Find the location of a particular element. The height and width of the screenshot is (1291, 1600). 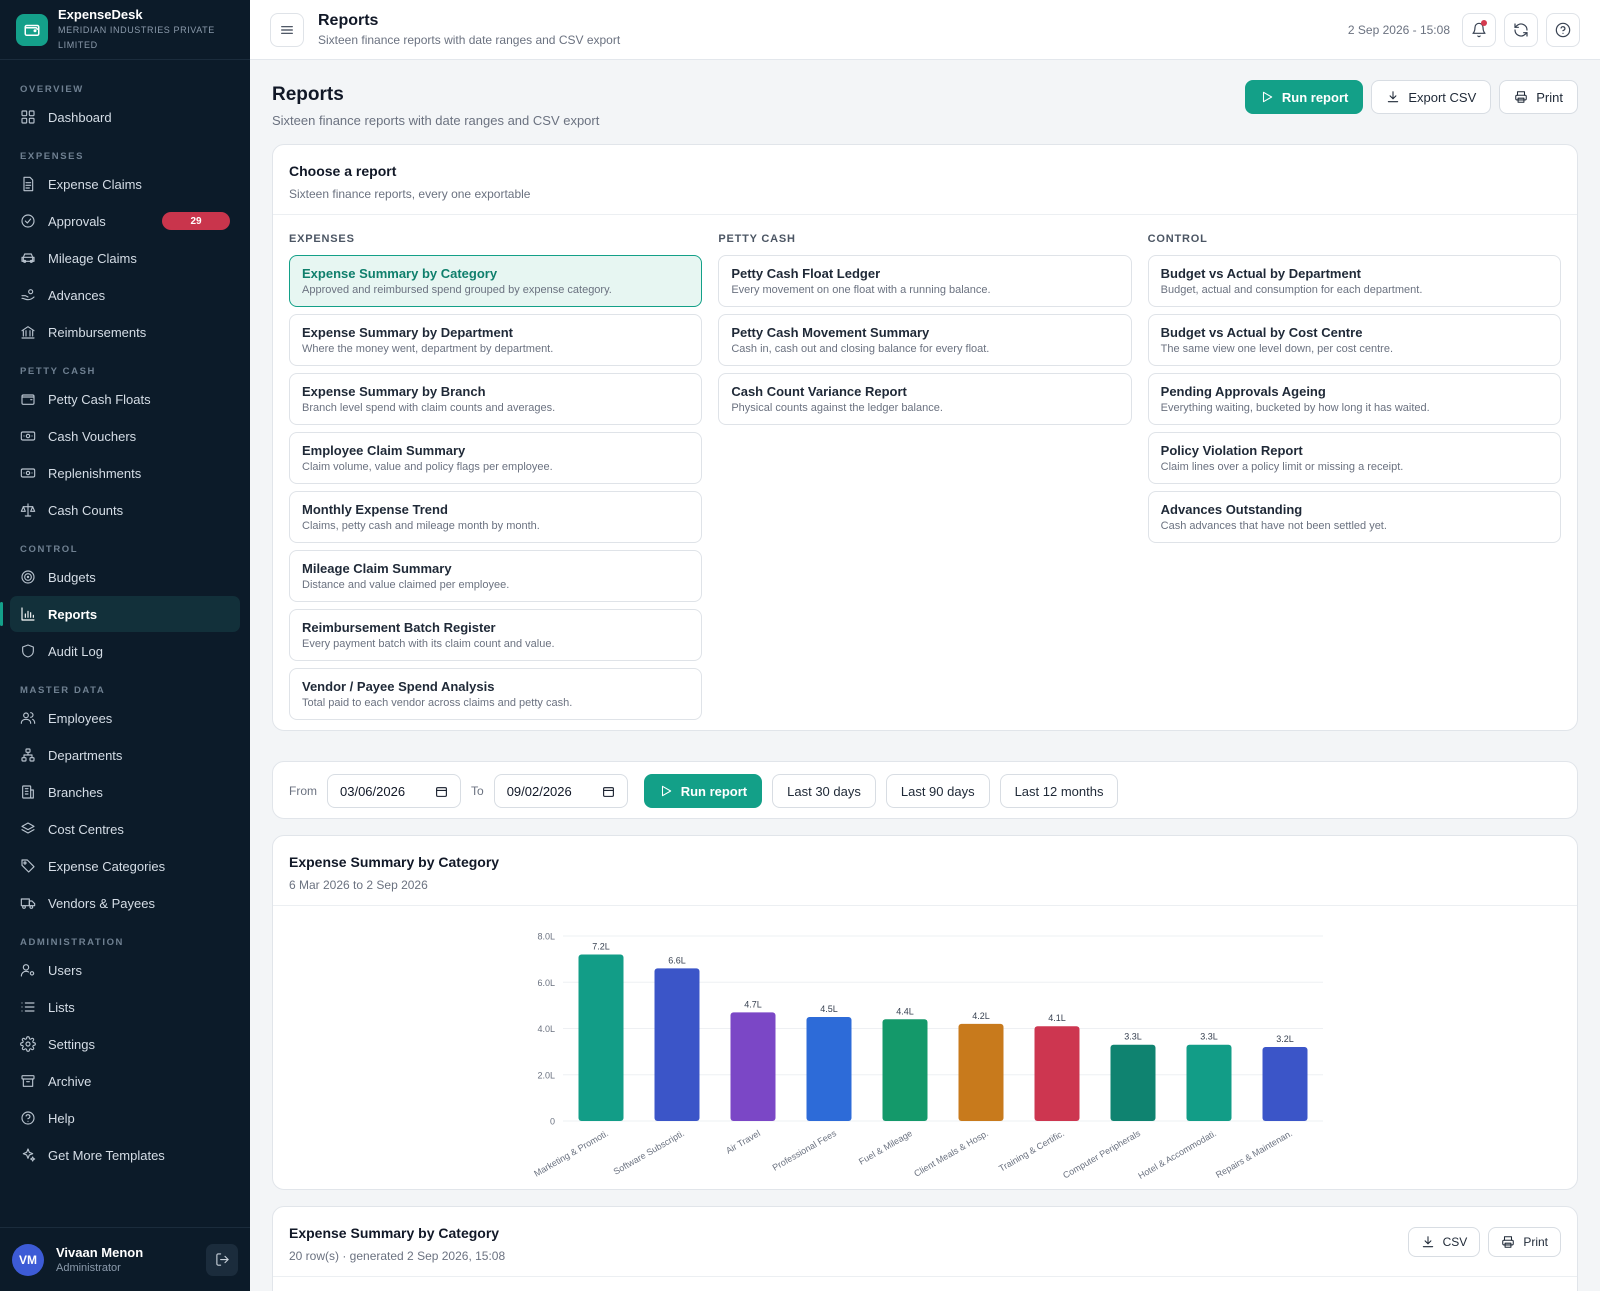

sidebar-item-reports: Reports is located at coordinates (120, 614).